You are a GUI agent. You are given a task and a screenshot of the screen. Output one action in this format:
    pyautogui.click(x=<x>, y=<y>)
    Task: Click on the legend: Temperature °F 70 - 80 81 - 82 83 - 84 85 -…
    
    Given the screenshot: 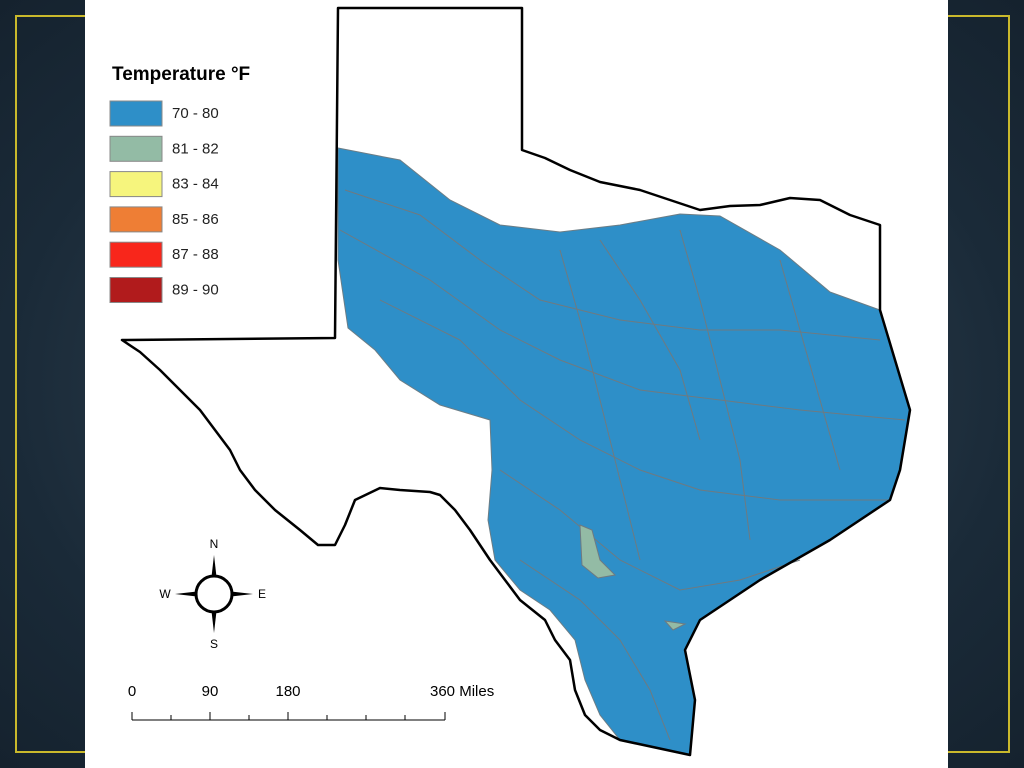 What is the action you would take?
    pyautogui.click(x=179, y=183)
    